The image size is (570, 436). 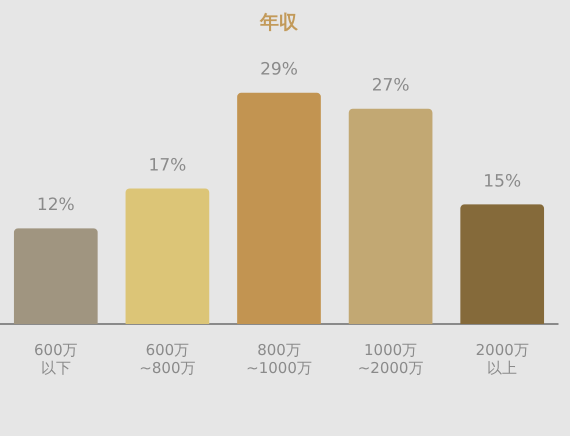 I want to click on data-label: 29%, so click(x=279, y=70).